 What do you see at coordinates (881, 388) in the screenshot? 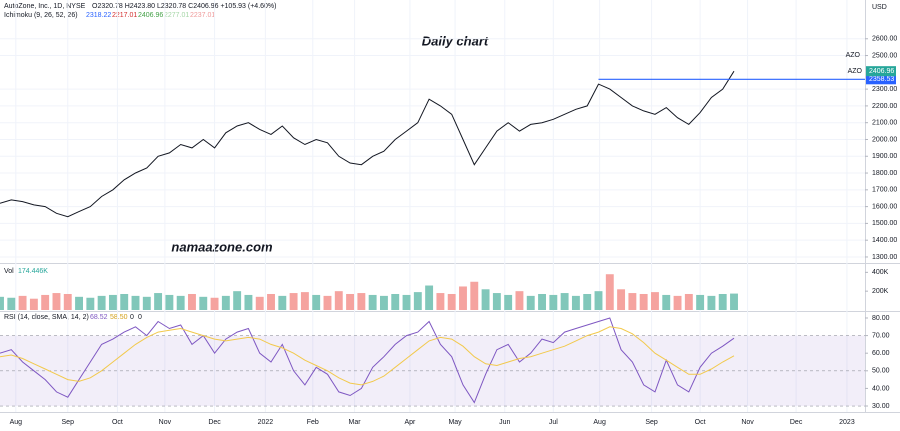
I see `y-tick-label: 40.00` at bounding box center [881, 388].